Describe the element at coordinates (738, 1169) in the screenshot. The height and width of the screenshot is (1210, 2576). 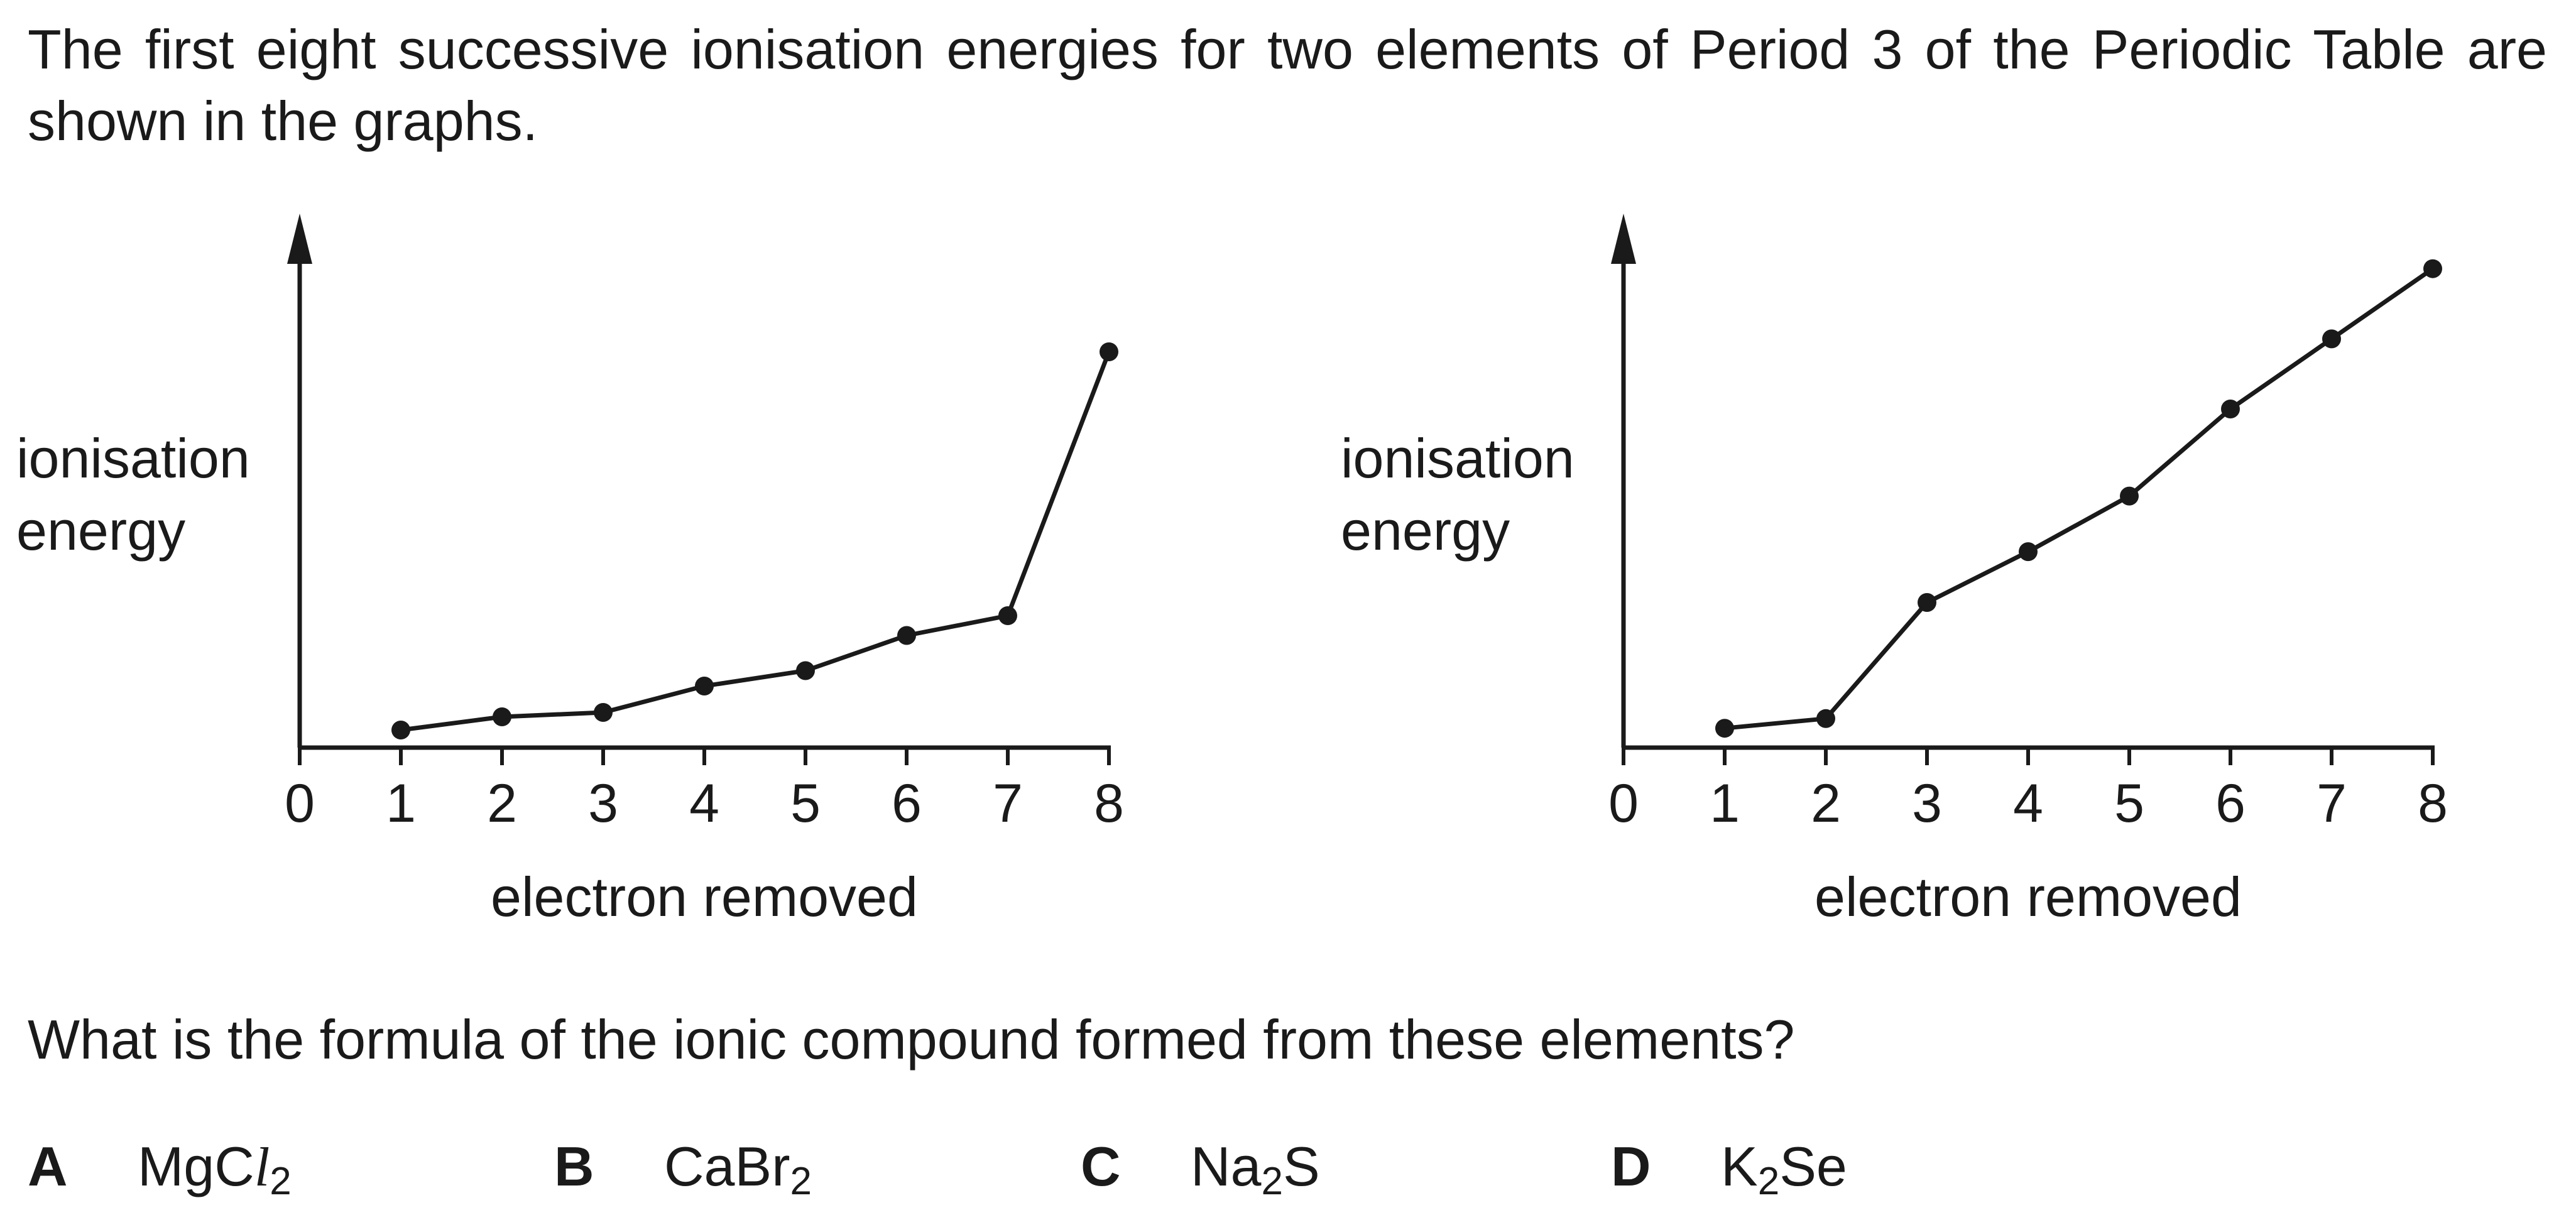
I see `option-formula: CaBr2` at that location.